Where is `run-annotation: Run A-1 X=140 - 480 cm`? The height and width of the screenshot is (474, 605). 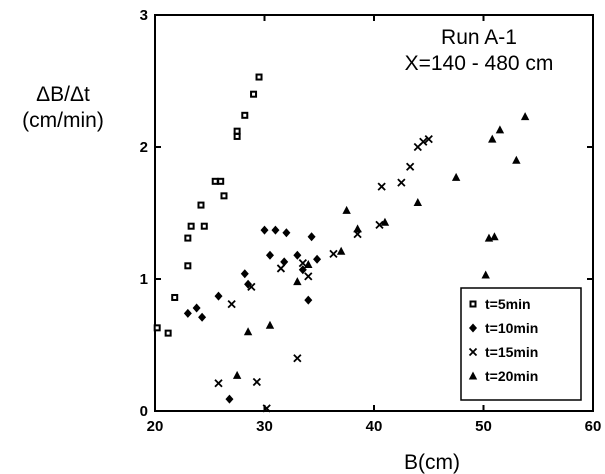
run-annotation: Run A-1 X=140 - 480 cm is located at coordinates (479, 50).